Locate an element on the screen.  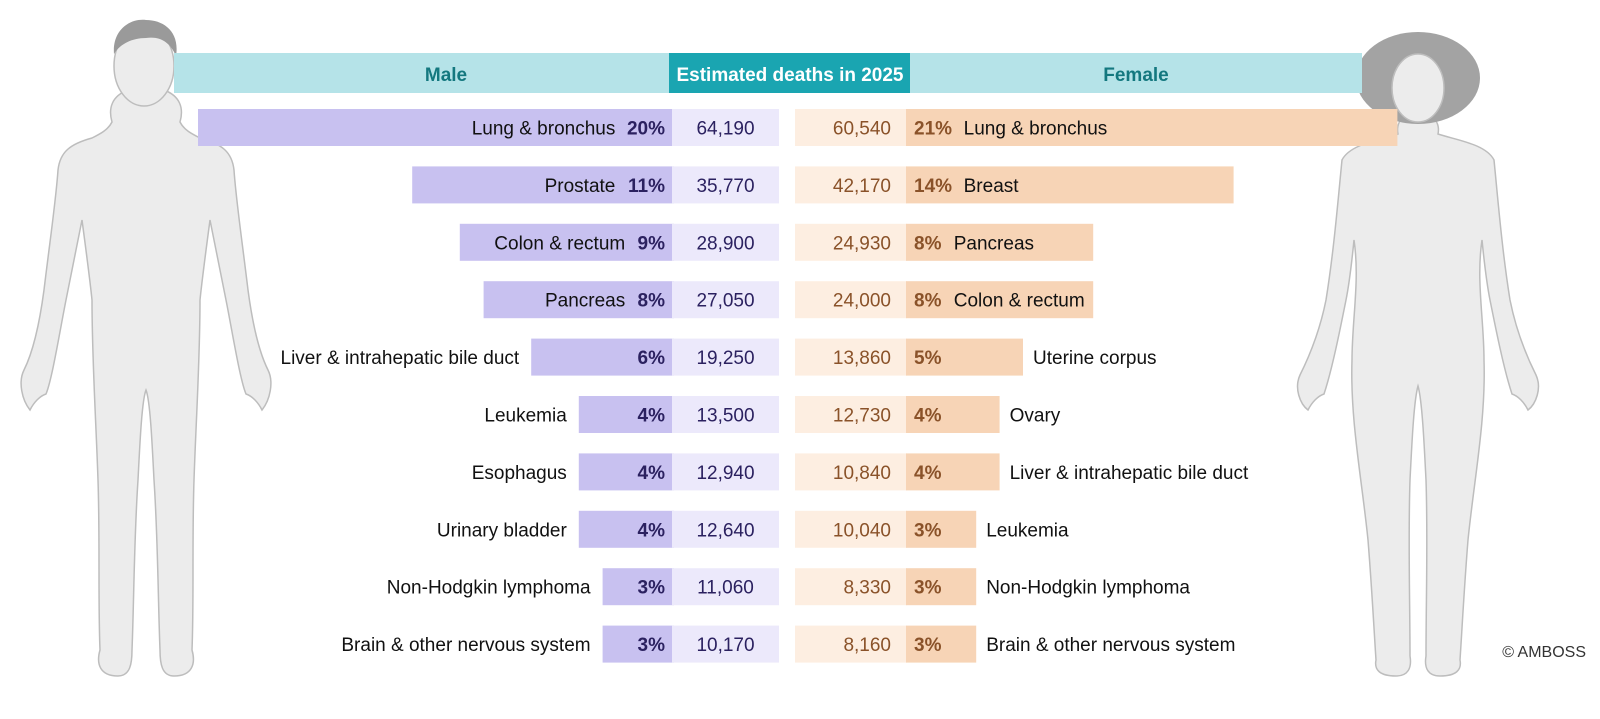
female-category-label: Uterine corpus is located at coordinates (1095, 358).